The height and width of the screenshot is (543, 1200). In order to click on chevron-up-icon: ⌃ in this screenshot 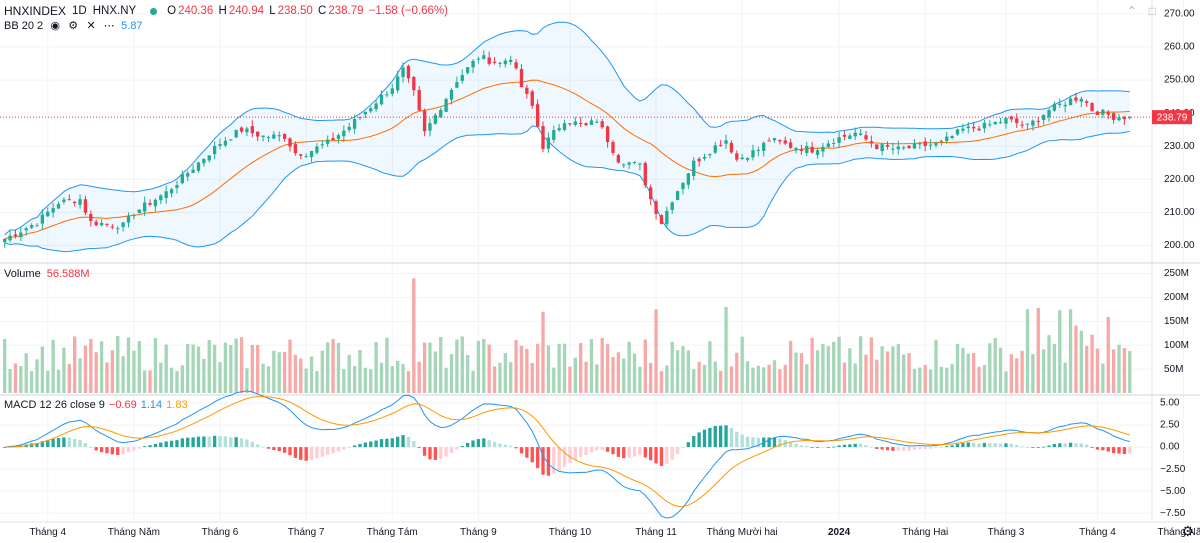, I will do `click(1131, 11)`.